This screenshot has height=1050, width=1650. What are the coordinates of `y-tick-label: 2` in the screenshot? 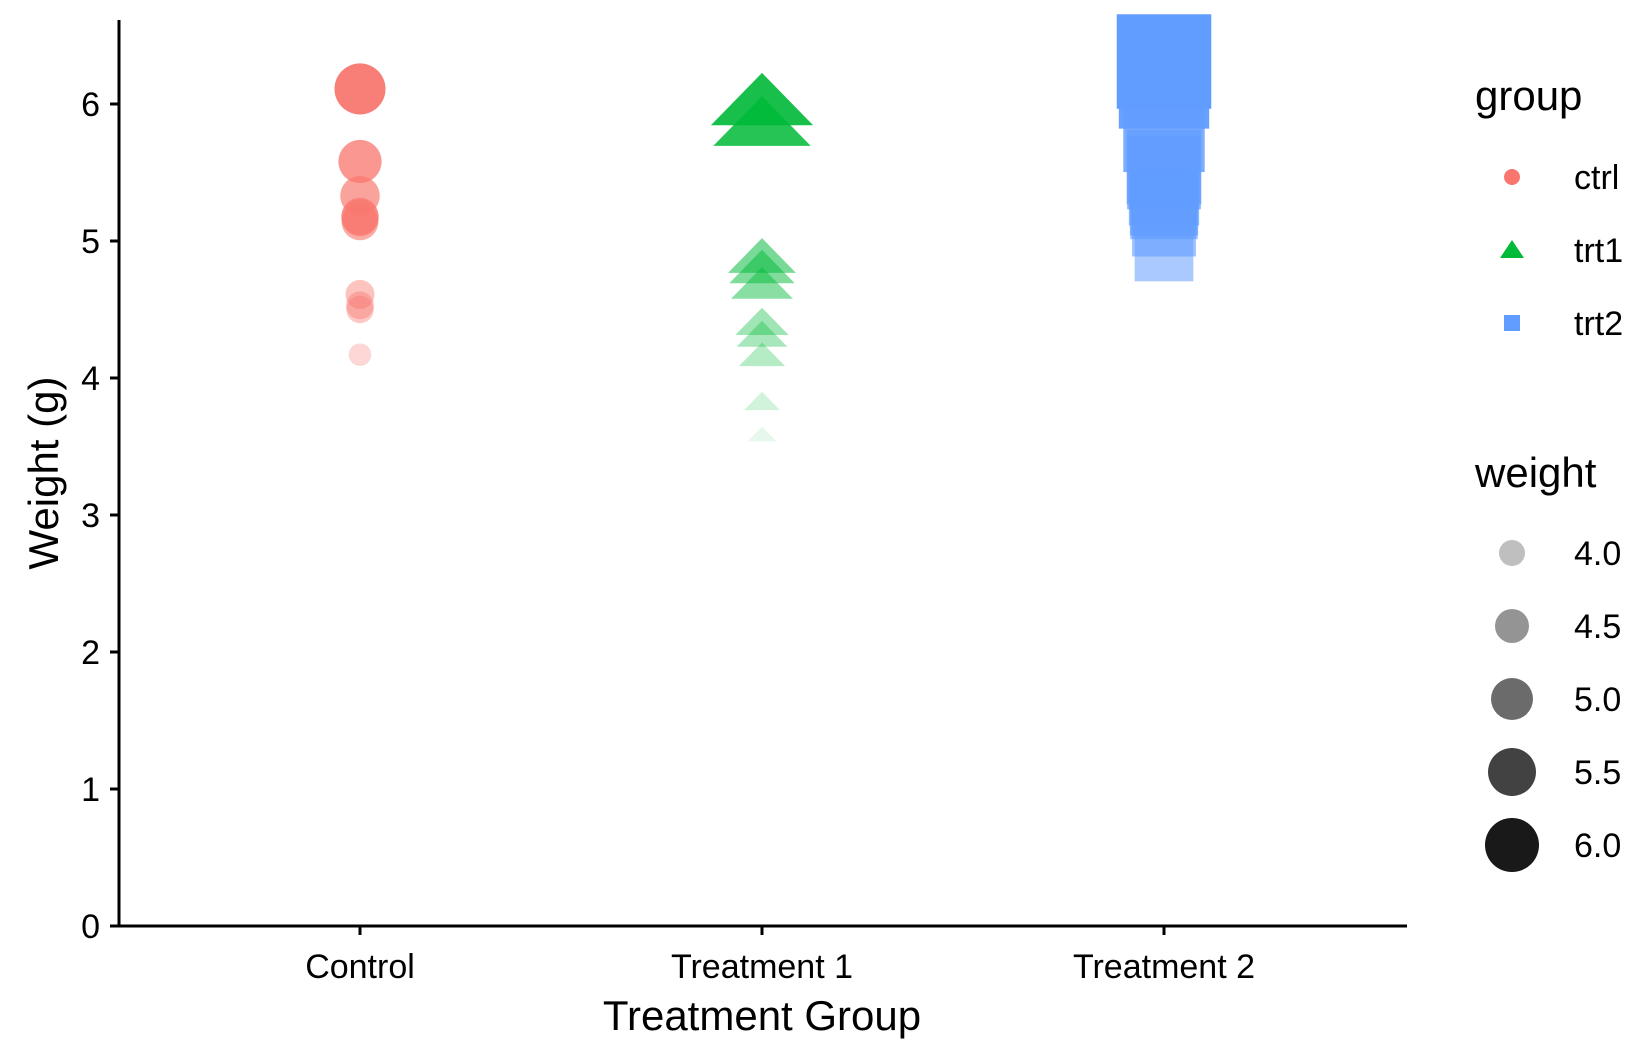 It's located at (90, 653).